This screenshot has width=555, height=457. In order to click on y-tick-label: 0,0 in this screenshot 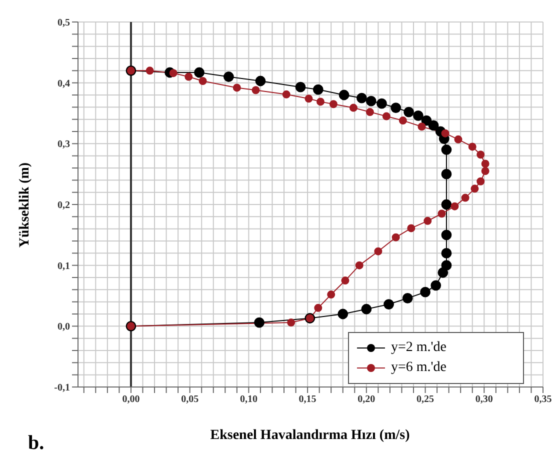, I will do `click(64, 327)`.